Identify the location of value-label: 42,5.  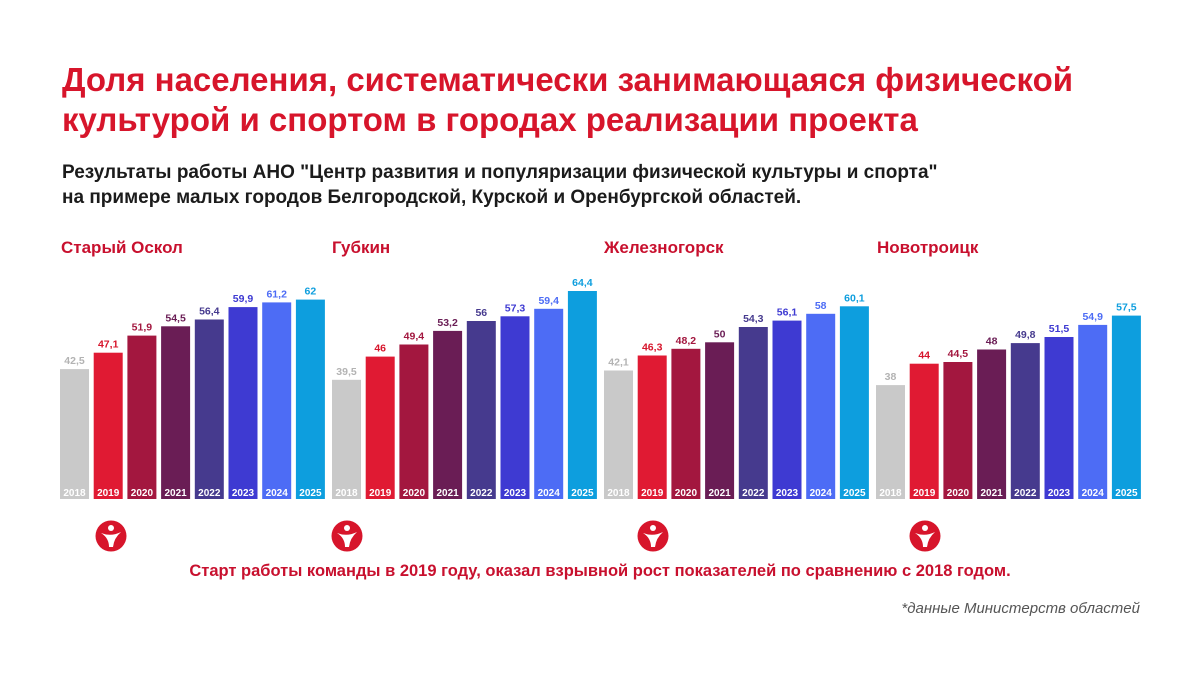
(74, 361).